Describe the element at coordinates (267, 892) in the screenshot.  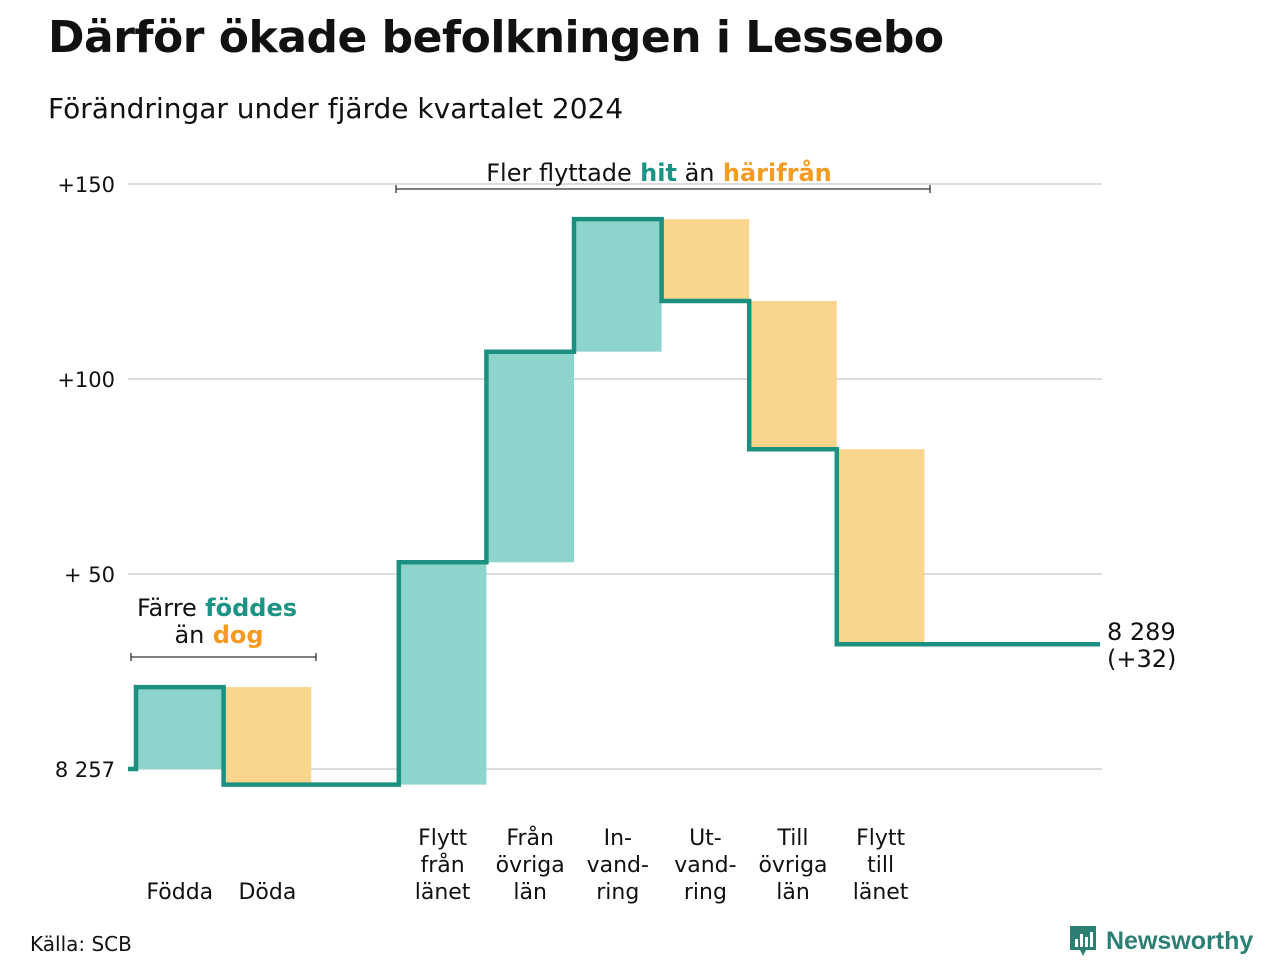
I see `category-label: Döda` at that location.